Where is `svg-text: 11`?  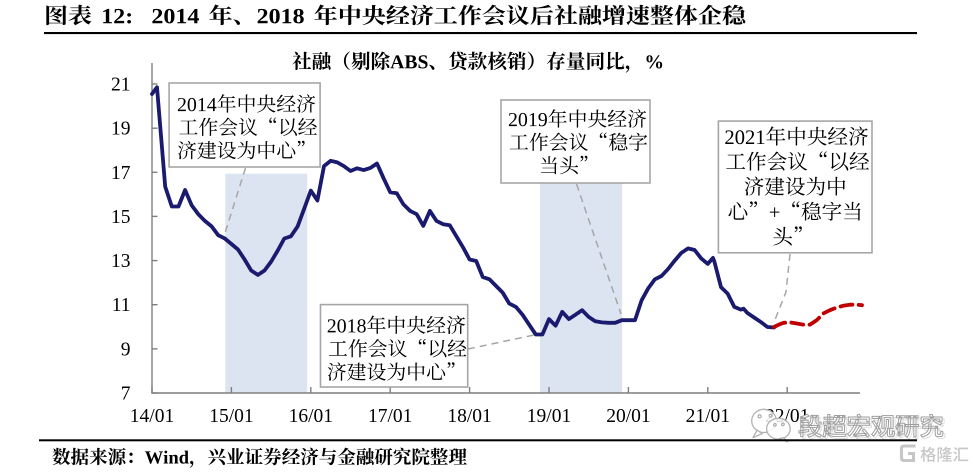 svg-text: 11 is located at coordinates (121, 305).